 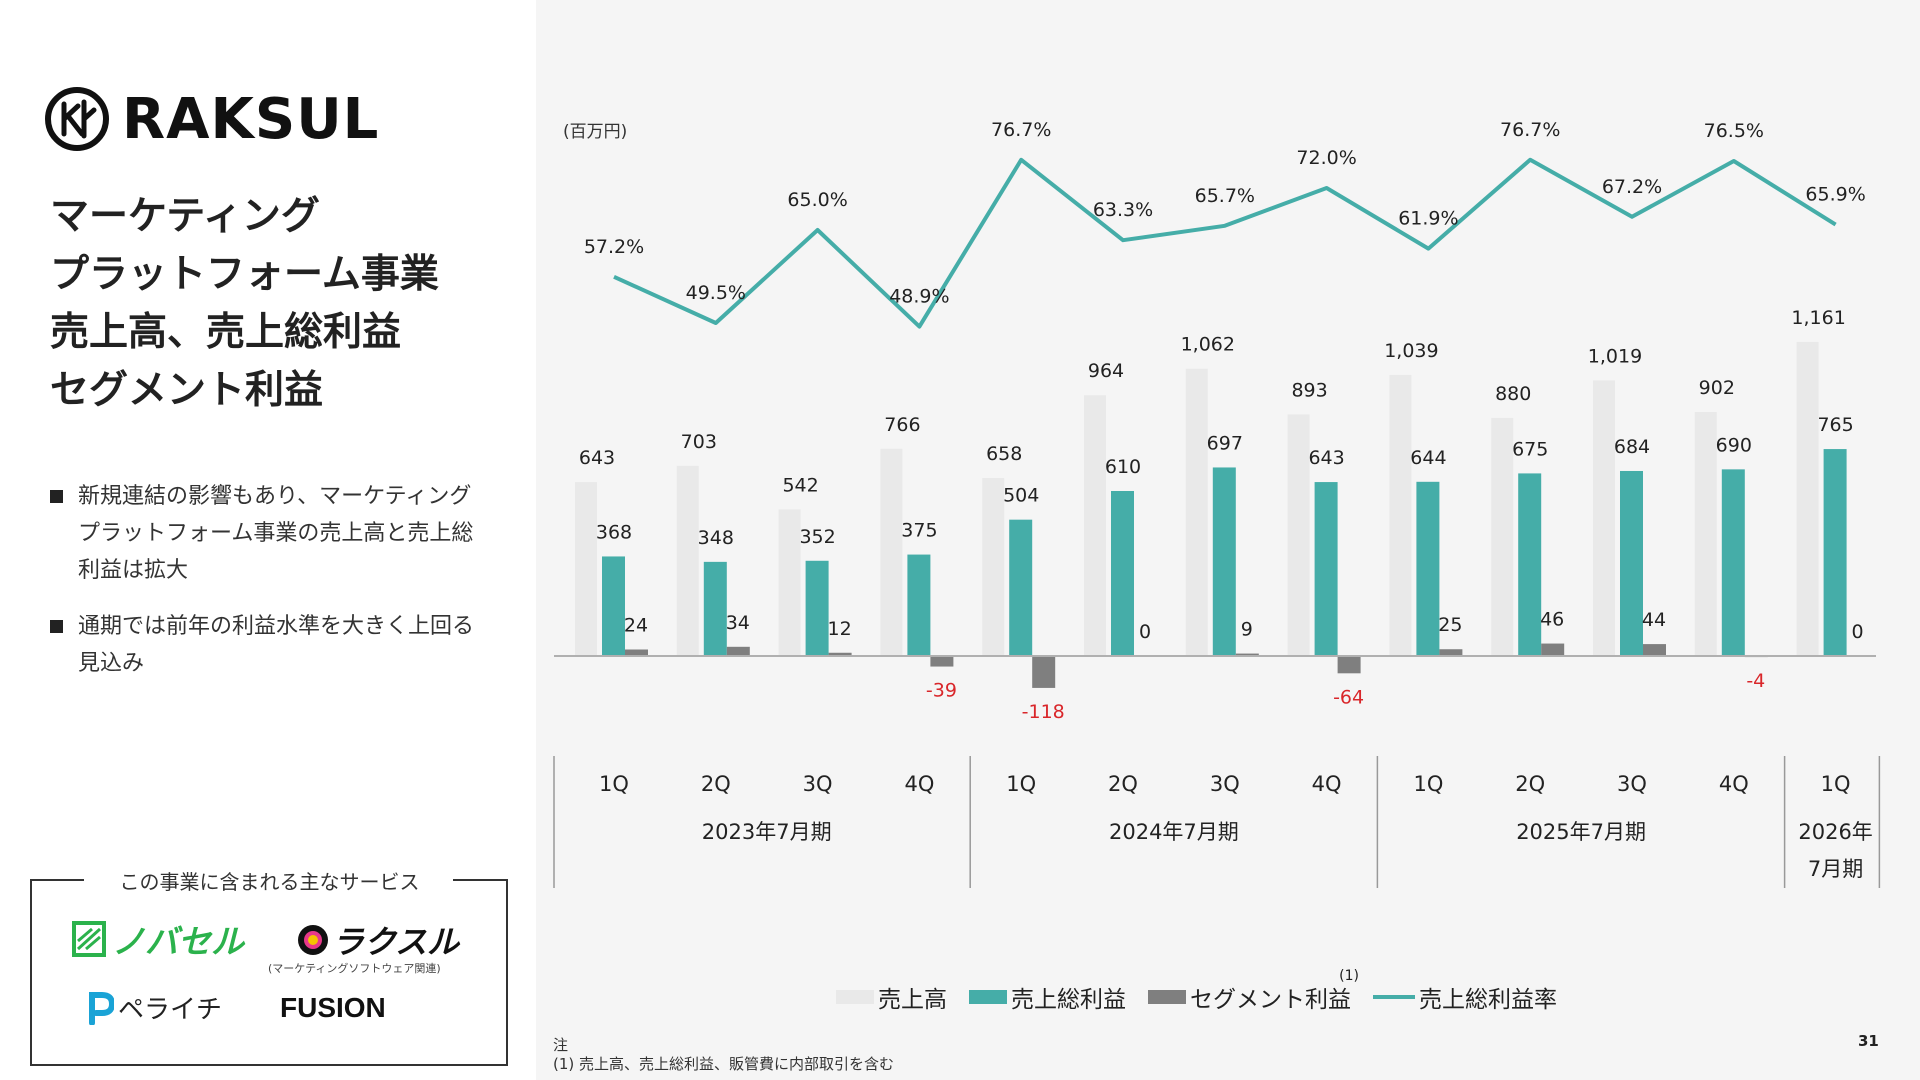 What do you see at coordinates (1411, 351) in the screenshot?
I see `data-label-sales: 1,039` at bounding box center [1411, 351].